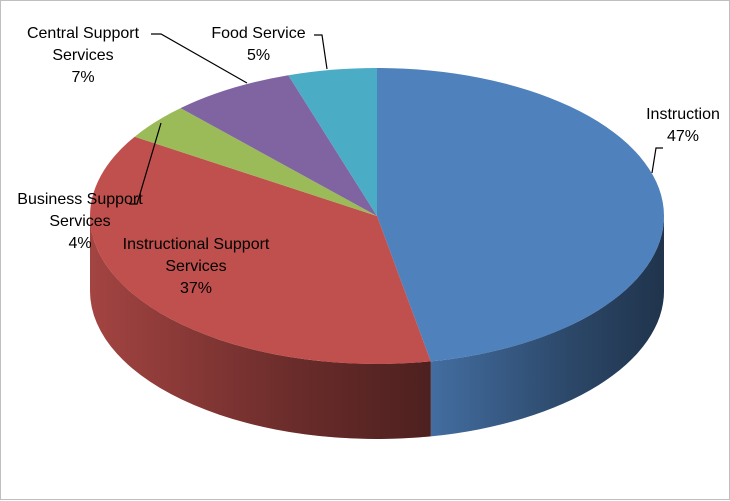 Image resolution: width=730 pixels, height=501 pixels. What do you see at coordinates (683, 125) in the screenshot?
I see `slice-label: Instruction 47%` at bounding box center [683, 125].